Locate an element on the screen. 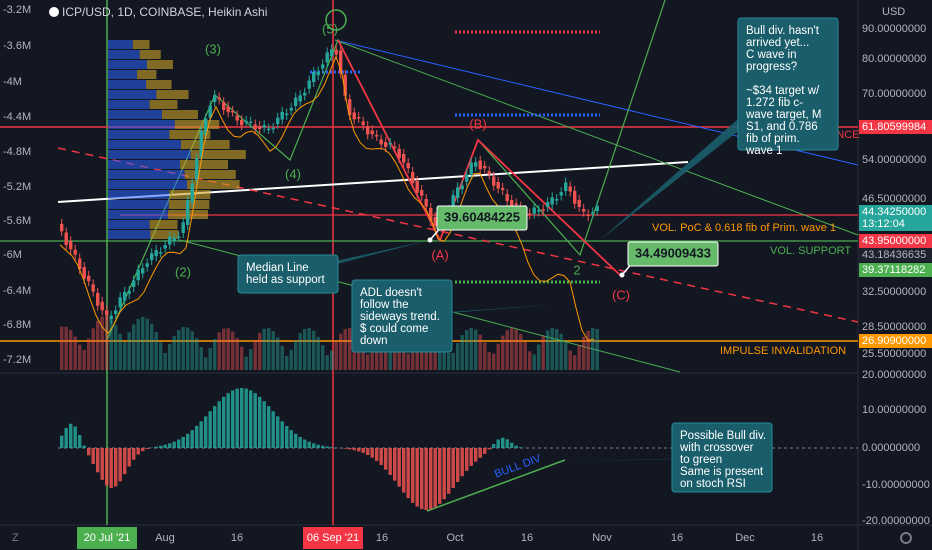 The height and width of the screenshot is (550, 932). price-box is located at coordinates (482, 218).